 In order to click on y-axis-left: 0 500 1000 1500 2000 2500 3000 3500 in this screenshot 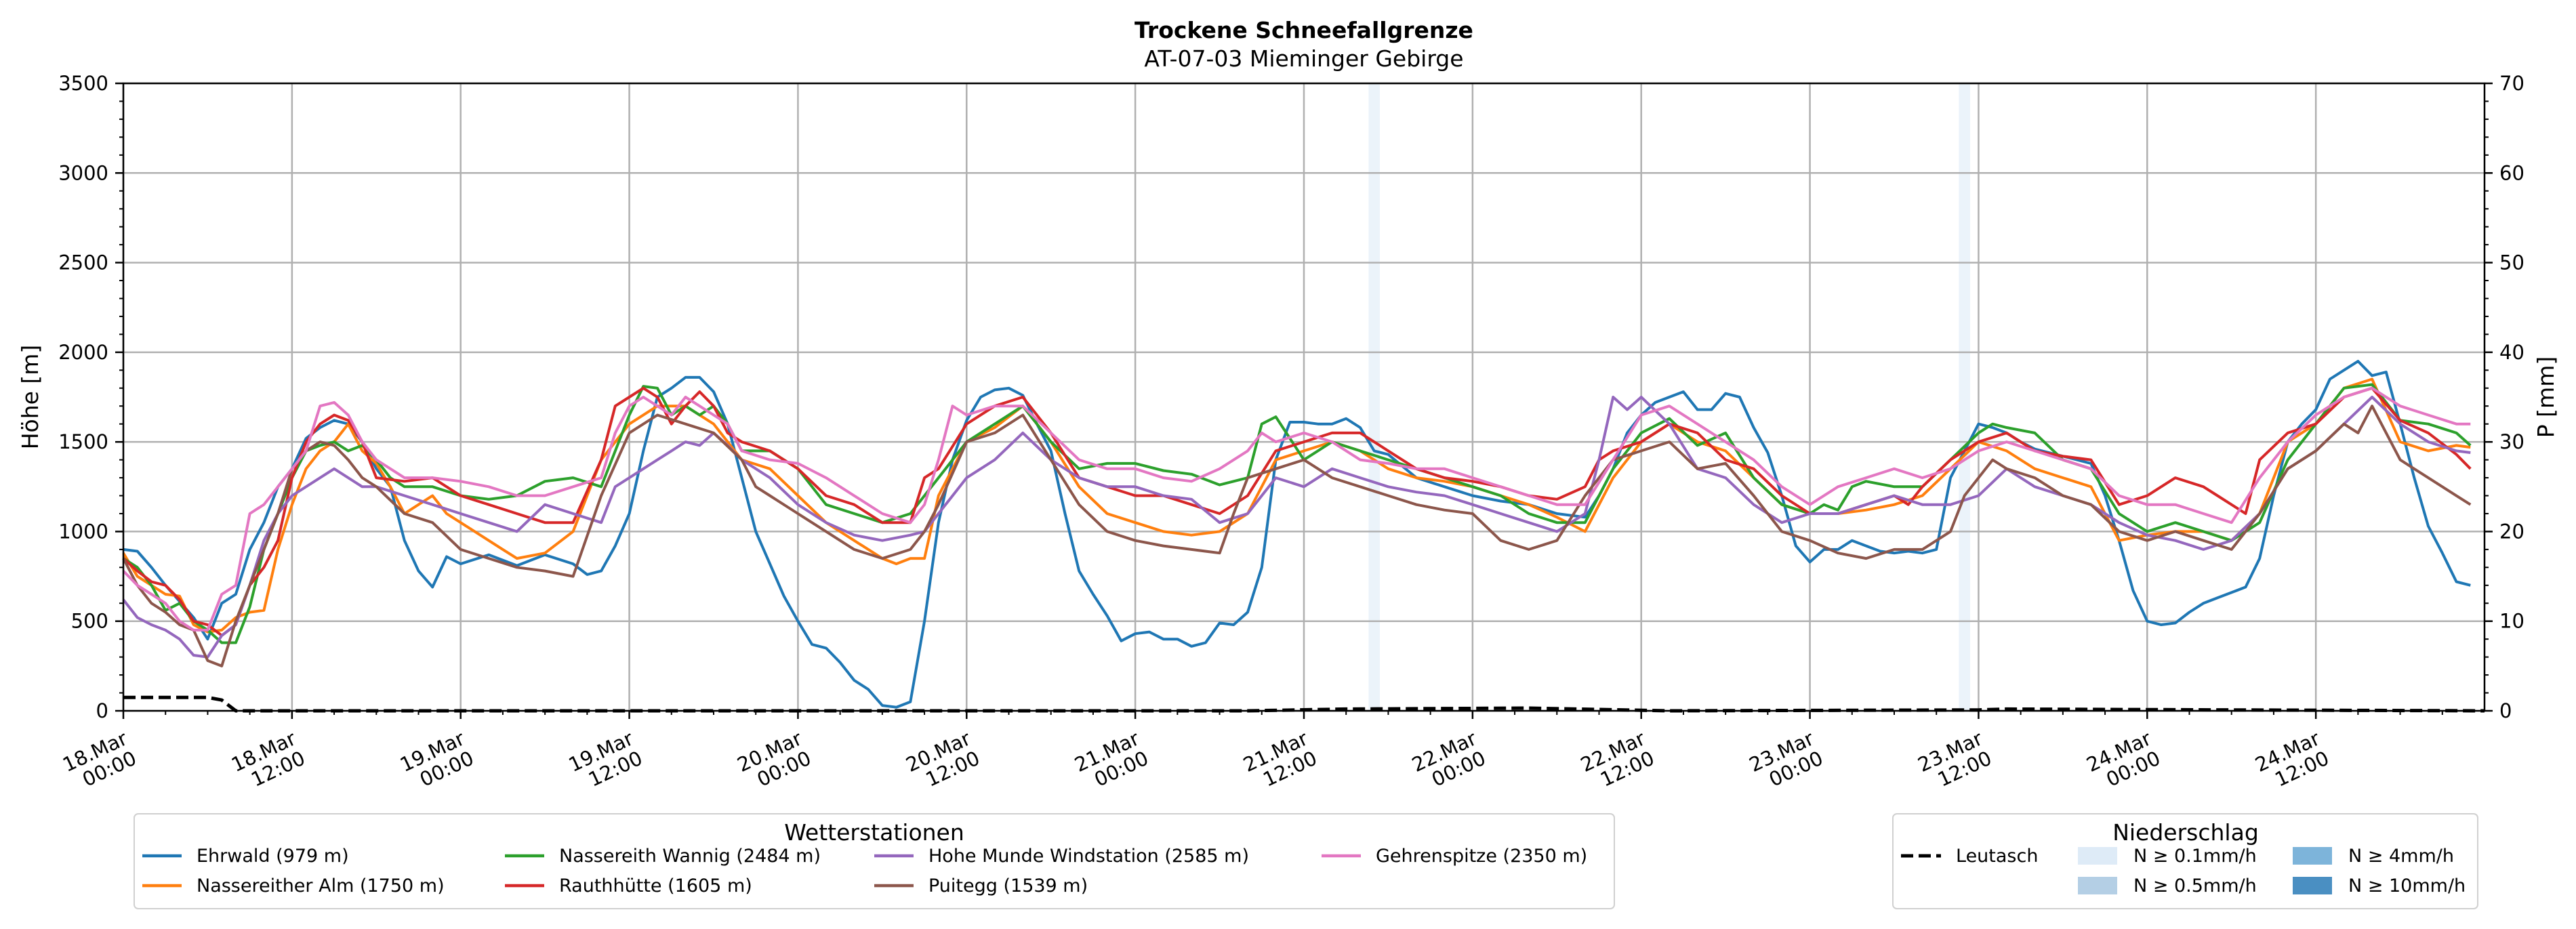, I will do `click(90, 397)`.